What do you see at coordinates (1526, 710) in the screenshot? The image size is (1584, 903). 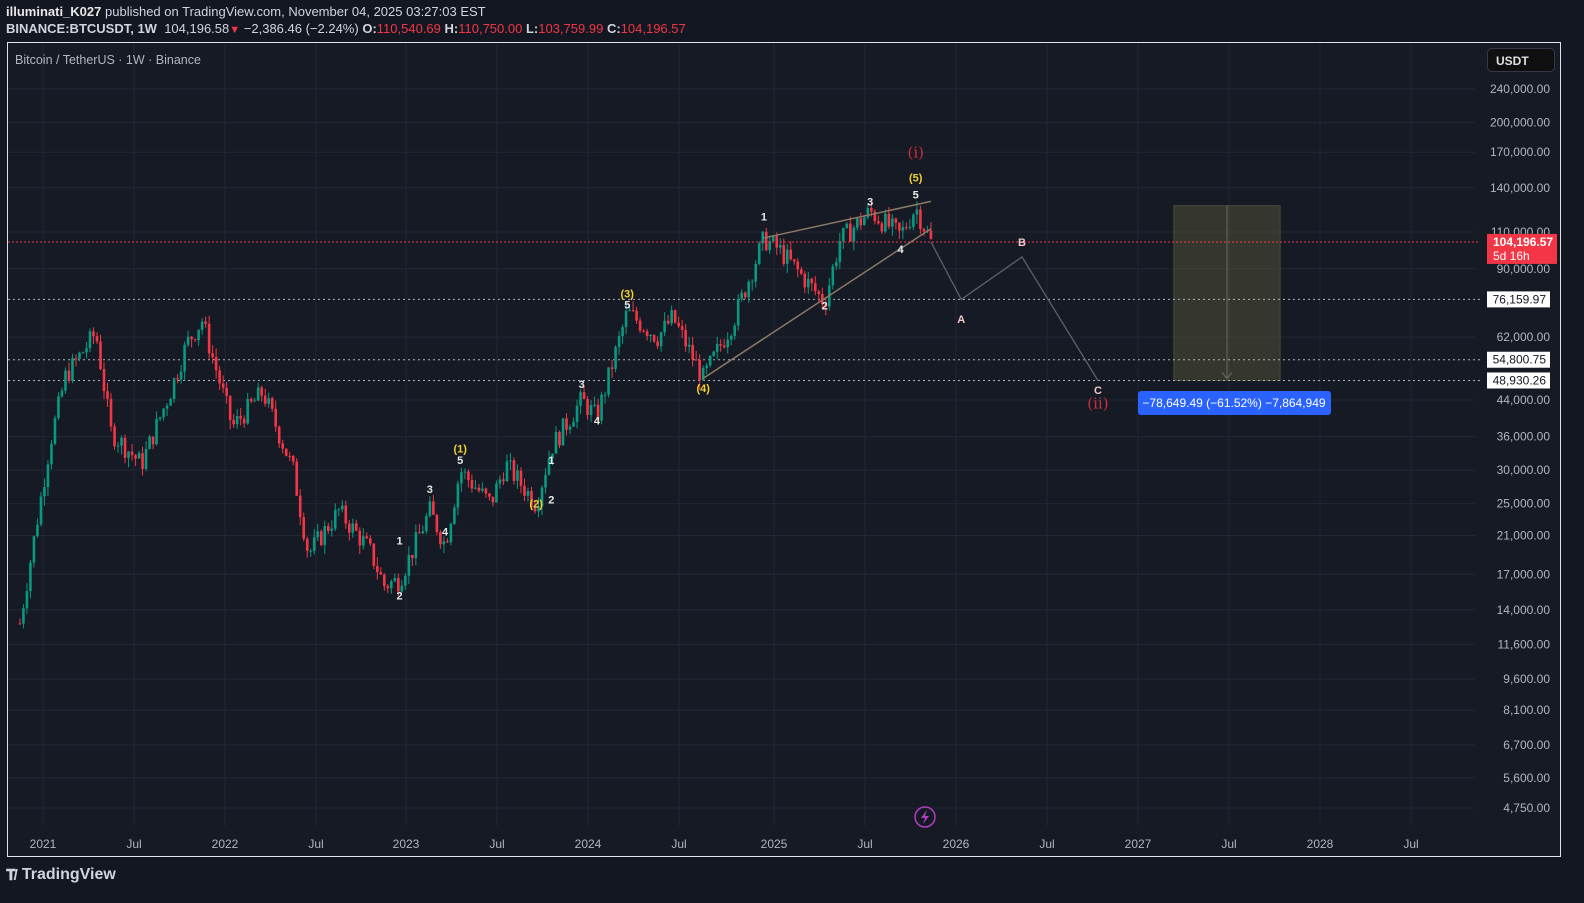 I see `y-tick-label: 8,100.00` at bounding box center [1526, 710].